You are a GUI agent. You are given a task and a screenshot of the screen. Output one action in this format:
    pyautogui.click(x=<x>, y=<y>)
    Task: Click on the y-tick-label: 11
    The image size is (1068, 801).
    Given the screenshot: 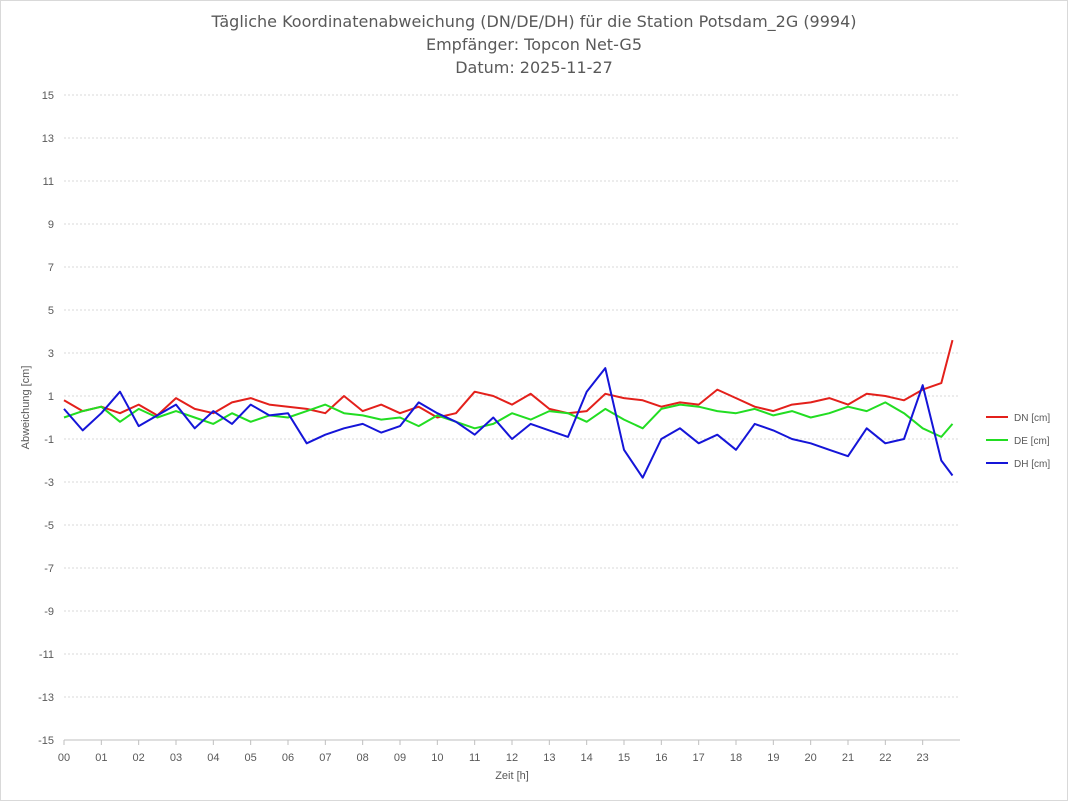 What is the action you would take?
    pyautogui.click(x=48, y=182)
    